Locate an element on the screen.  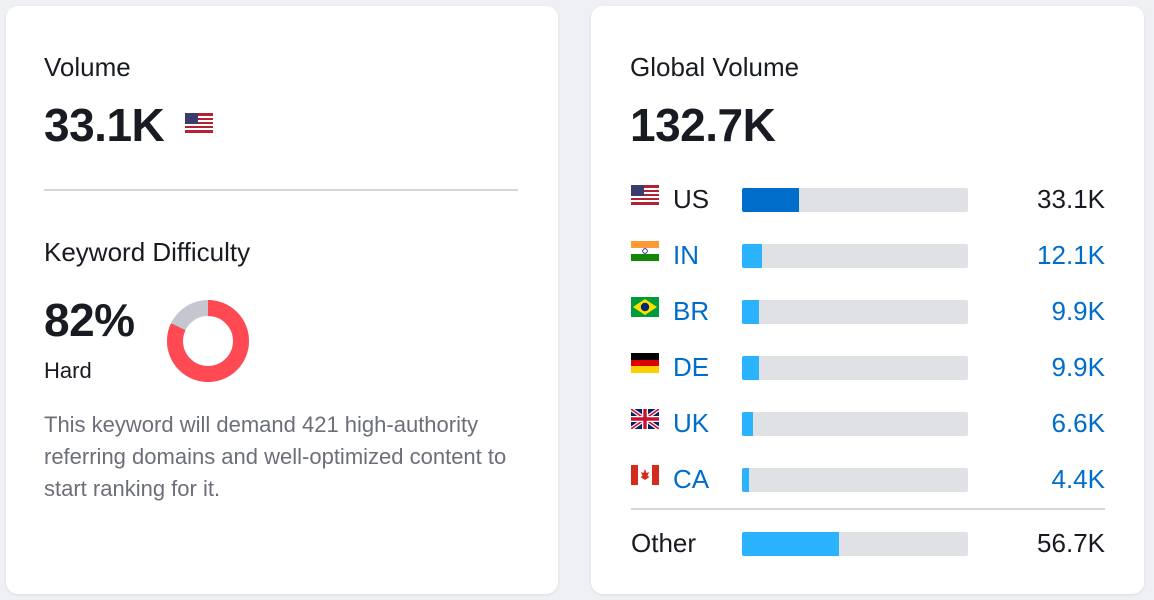
country-code: UK is located at coordinates (691, 423).